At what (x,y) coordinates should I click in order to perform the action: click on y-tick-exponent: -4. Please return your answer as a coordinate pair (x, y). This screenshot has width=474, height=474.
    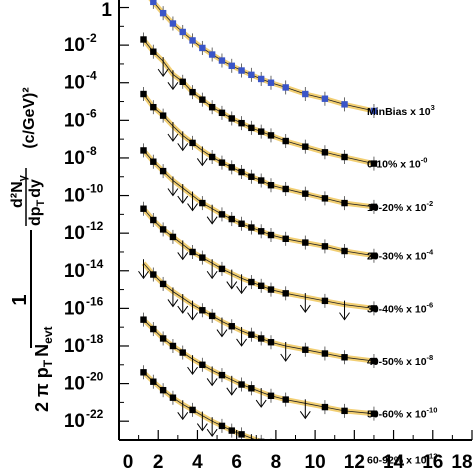
    Looking at the image, I should click on (91, 76).